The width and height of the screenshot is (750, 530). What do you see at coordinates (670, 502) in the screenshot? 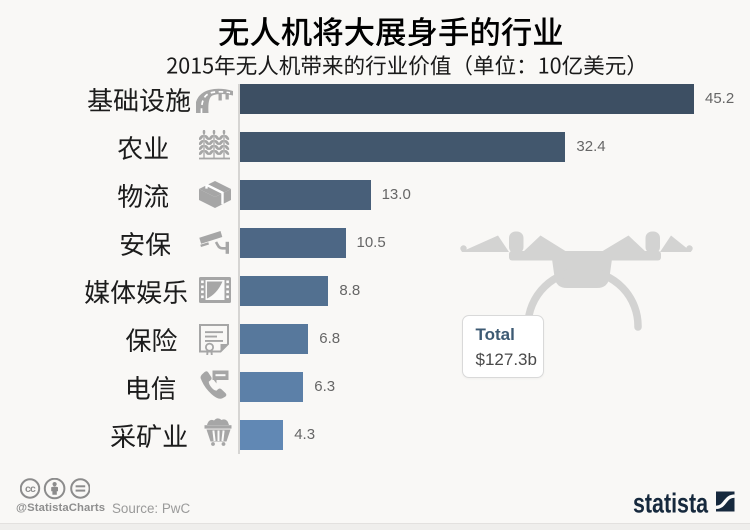
I see `svg-text: statista` at bounding box center [670, 502].